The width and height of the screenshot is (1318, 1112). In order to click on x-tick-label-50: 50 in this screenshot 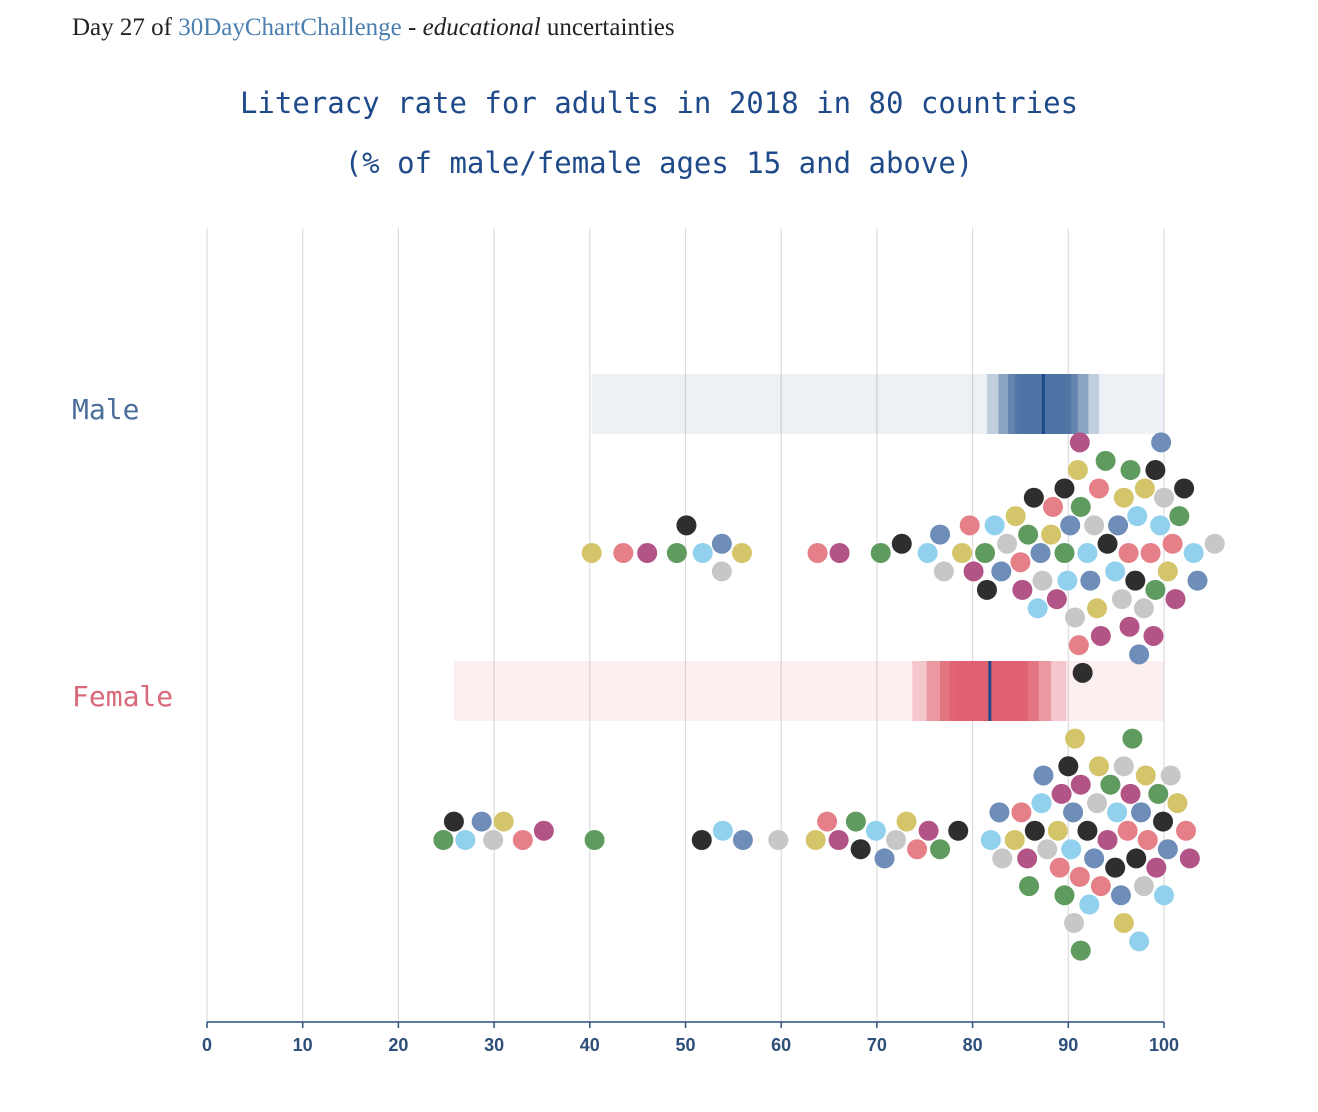, I will do `click(685, 1045)`.